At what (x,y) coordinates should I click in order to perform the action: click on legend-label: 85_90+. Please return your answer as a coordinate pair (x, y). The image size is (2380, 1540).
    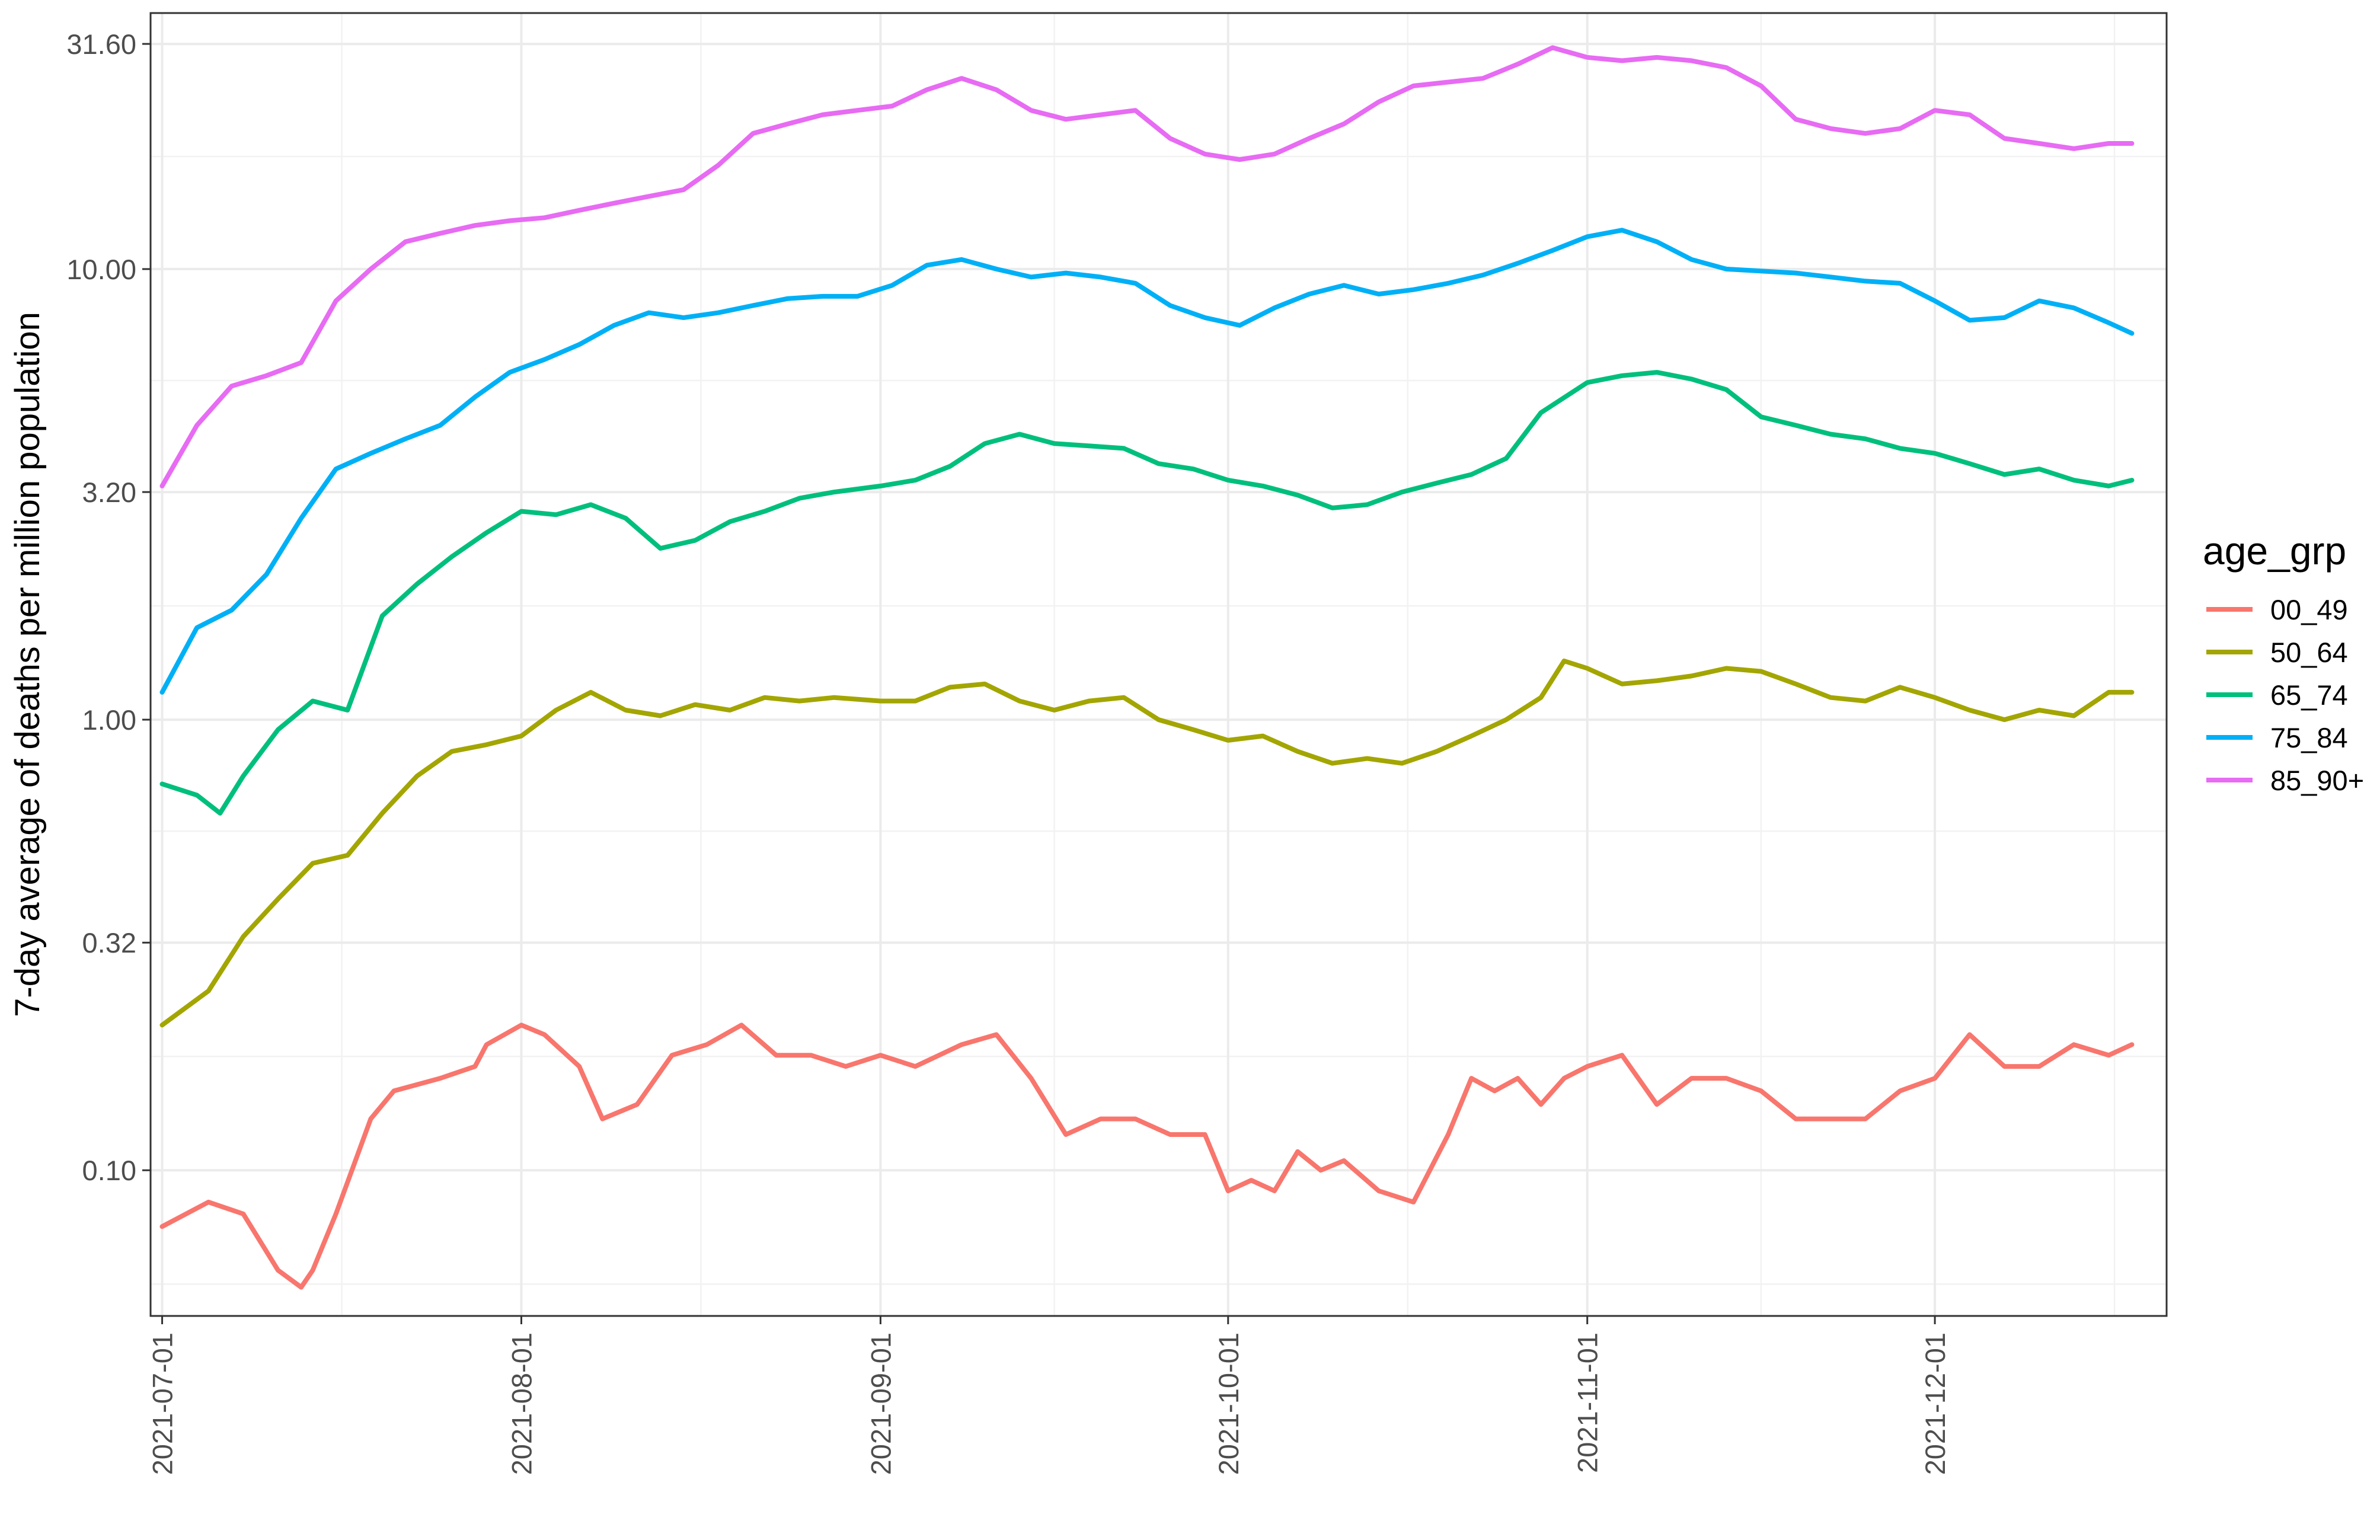
    Looking at the image, I should click on (2317, 780).